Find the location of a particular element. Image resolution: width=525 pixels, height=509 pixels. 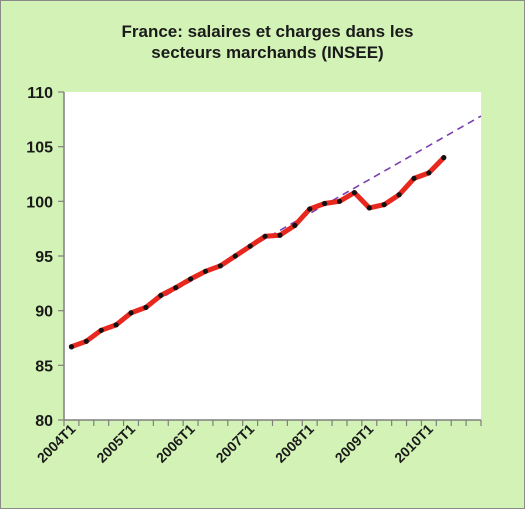

x-tick-label: 2006T1 is located at coordinates (175, 443).